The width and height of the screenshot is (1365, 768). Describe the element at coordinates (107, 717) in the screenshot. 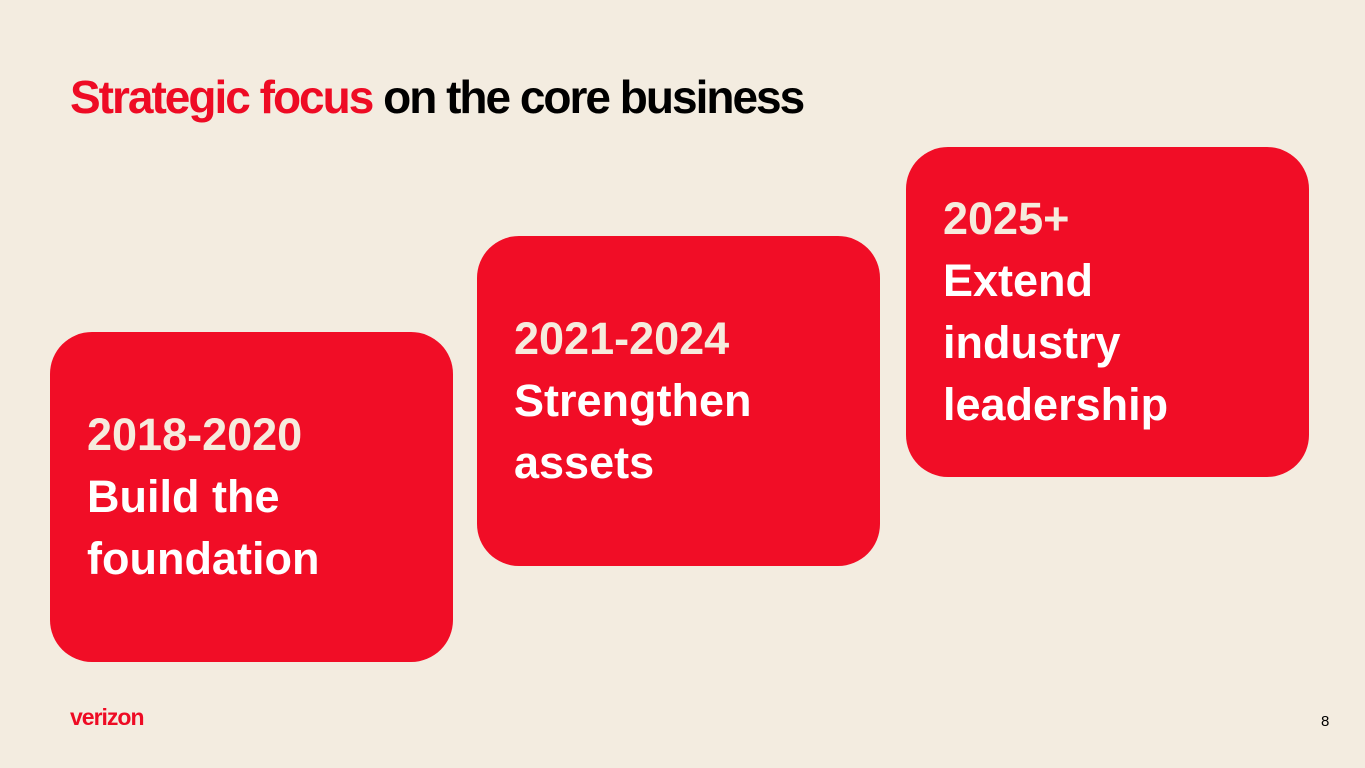

I see `logo: verizon` at that location.